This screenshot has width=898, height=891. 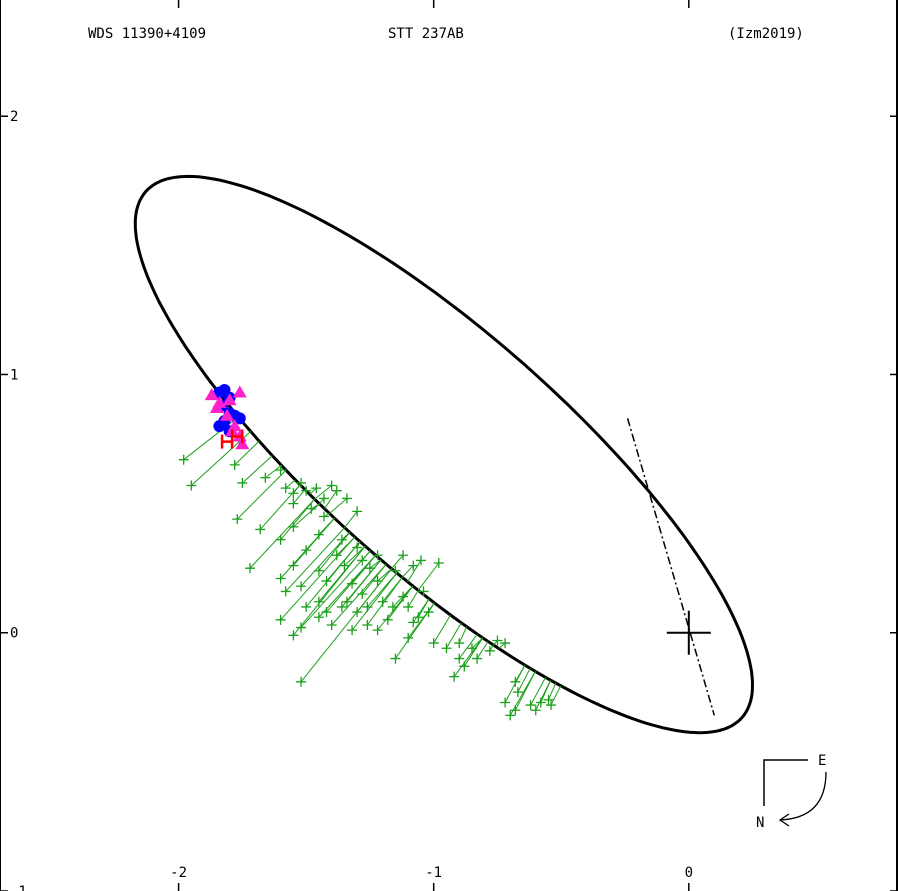 I want to click on compass-east-label: E, so click(x=822, y=761).